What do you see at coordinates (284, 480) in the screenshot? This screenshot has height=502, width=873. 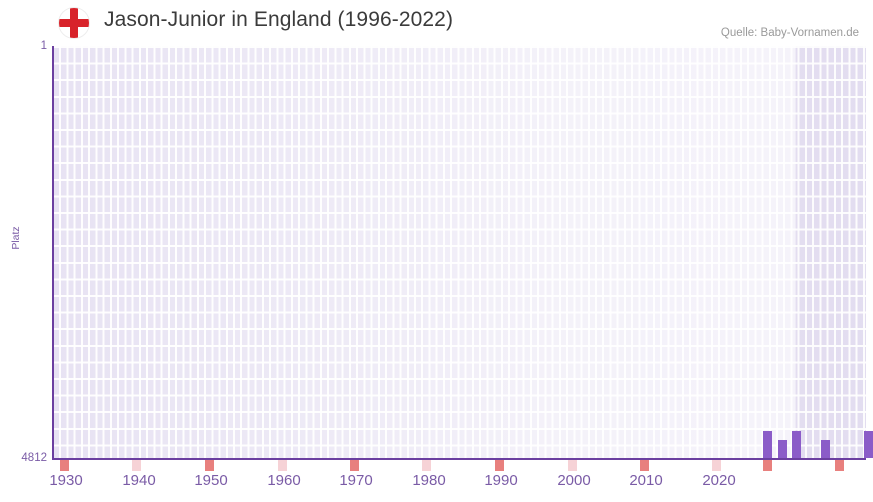 I see `x-axis-tick-label: 1960` at bounding box center [284, 480].